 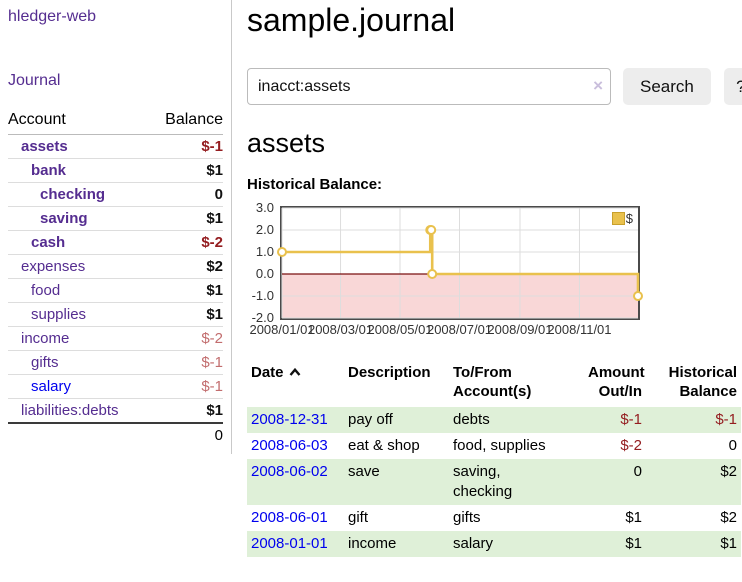 I want to click on transaction-accounts: saving, checking, so click(x=483, y=481).